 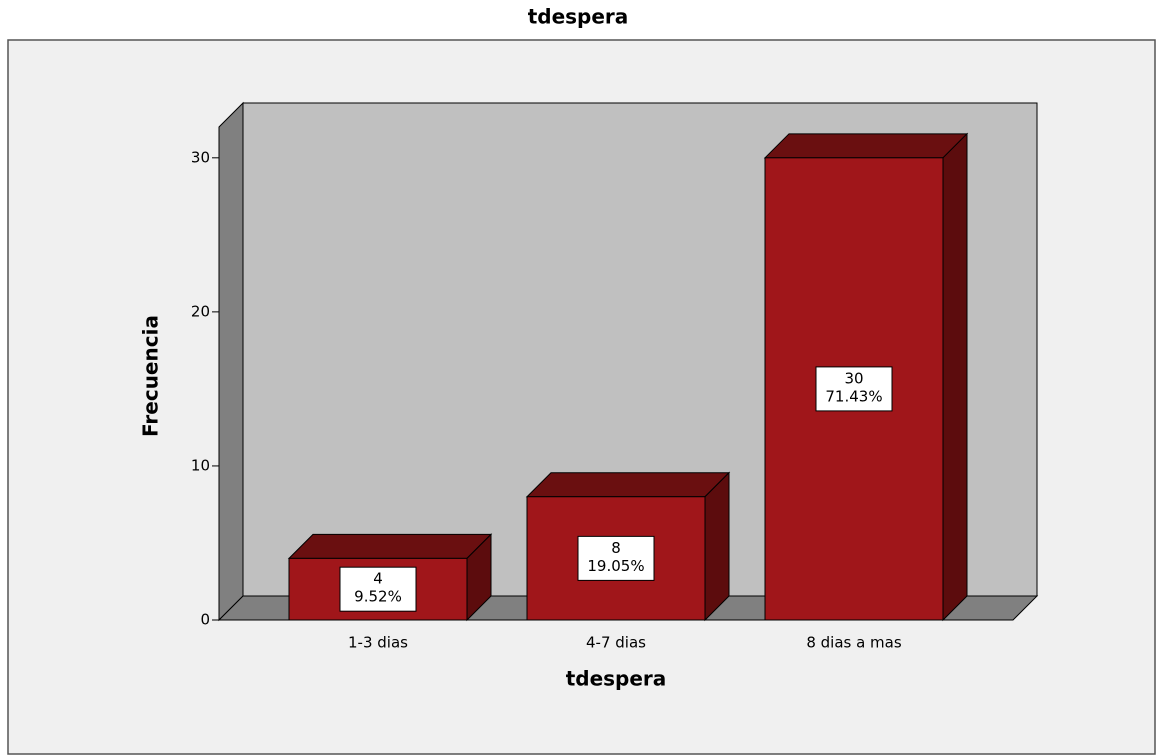 I want to click on y-axis-label: Frecuencia, so click(x=151, y=376).